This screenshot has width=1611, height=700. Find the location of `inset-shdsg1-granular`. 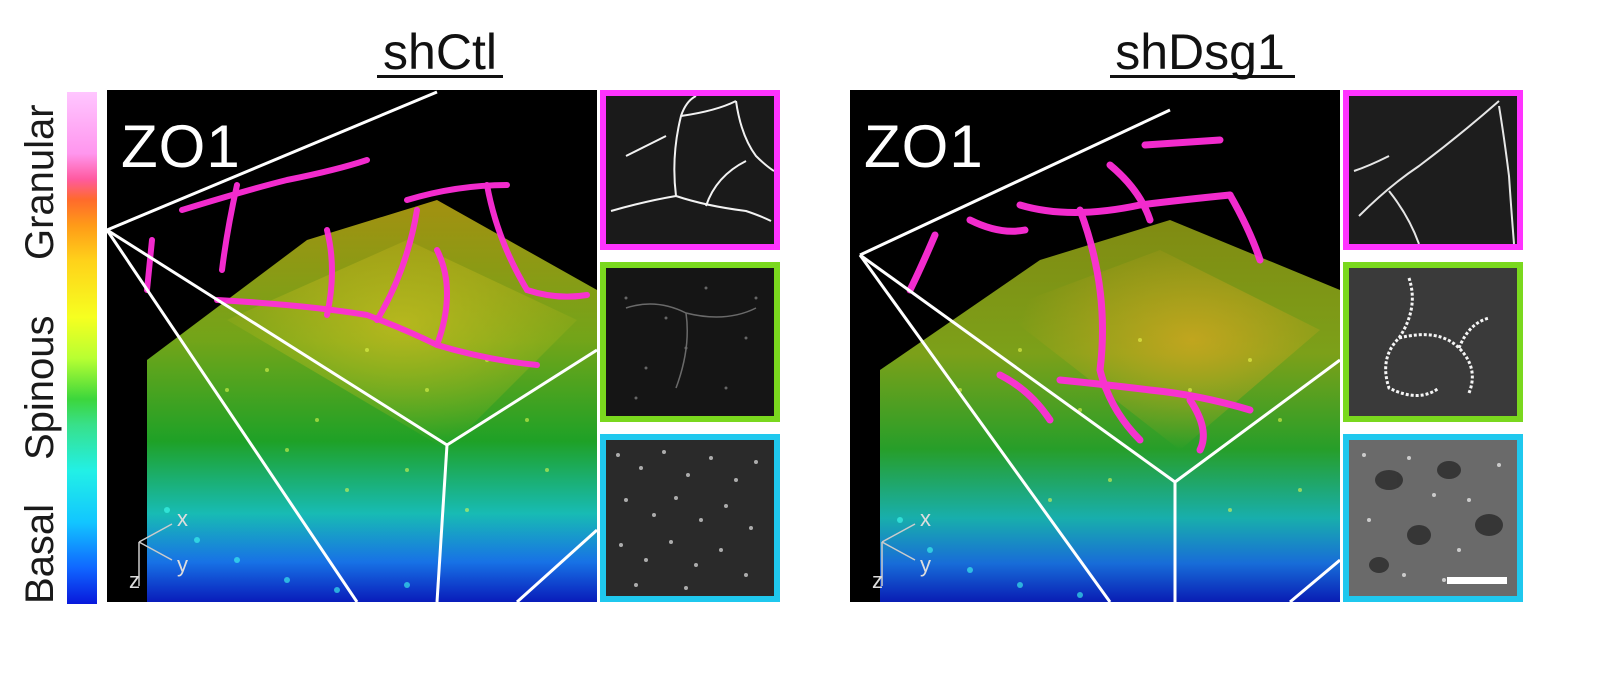

inset-shdsg1-granular is located at coordinates (1433, 170).